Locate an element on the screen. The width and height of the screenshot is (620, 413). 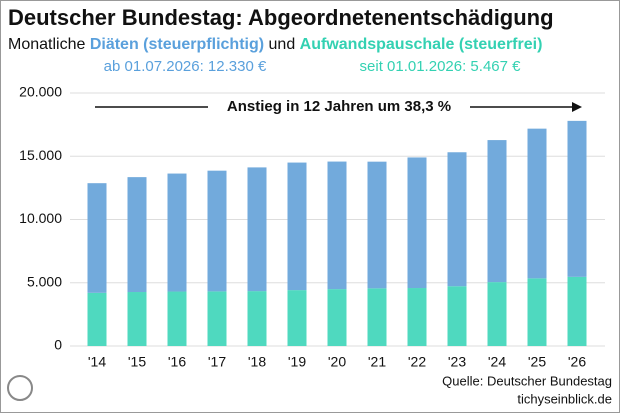
annotation: ab 01.07.2026: 12.330 € is located at coordinates (185, 66).